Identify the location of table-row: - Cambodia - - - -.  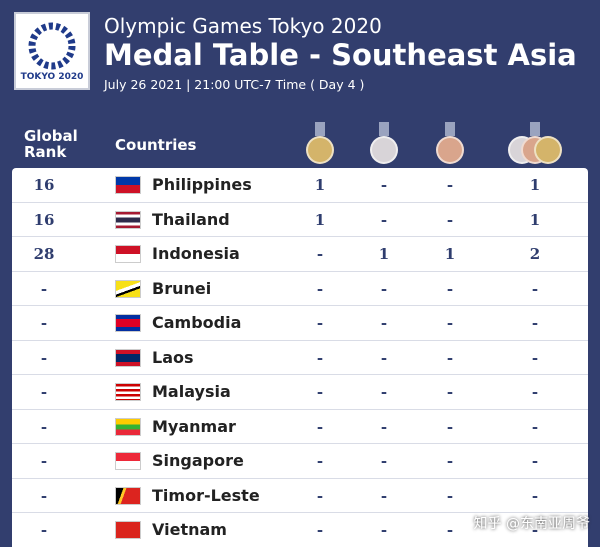
(300, 323).